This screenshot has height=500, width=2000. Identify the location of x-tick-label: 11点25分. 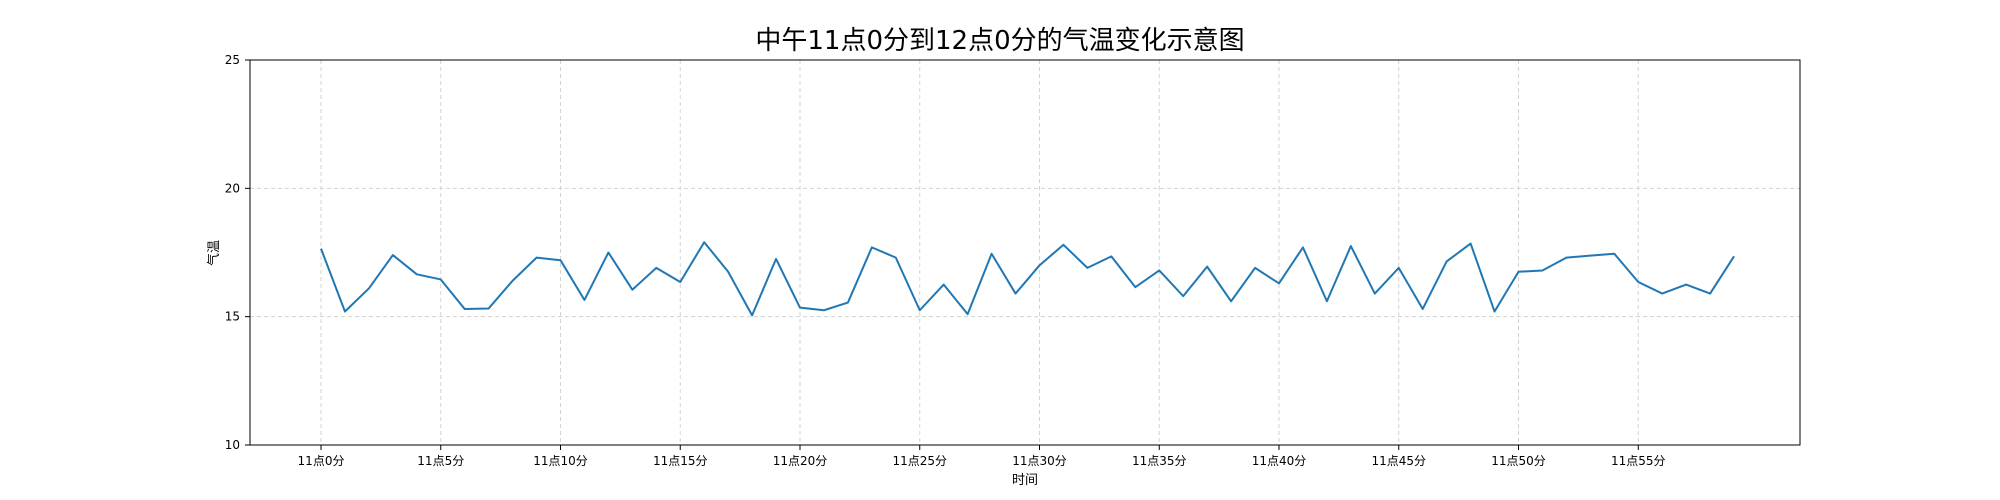
(919, 461).